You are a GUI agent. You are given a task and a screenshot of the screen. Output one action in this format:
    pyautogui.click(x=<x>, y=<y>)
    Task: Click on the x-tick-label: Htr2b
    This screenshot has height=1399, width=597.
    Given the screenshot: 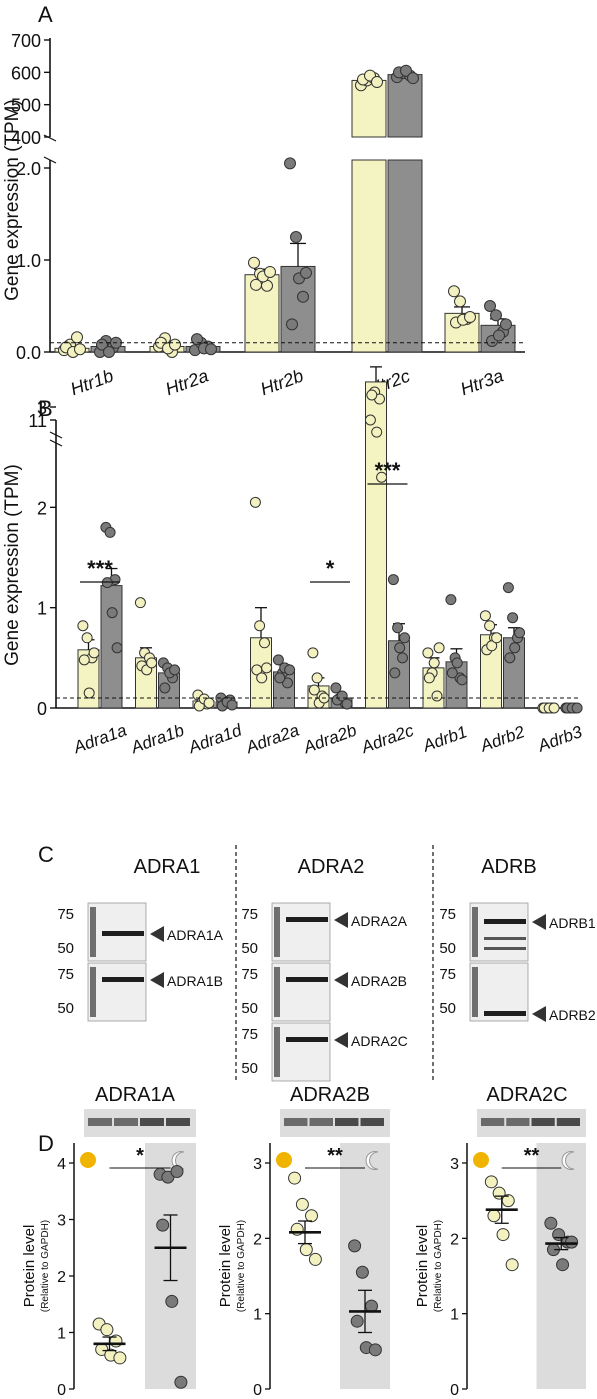 What is the action you would take?
    pyautogui.click(x=282, y=382)
    